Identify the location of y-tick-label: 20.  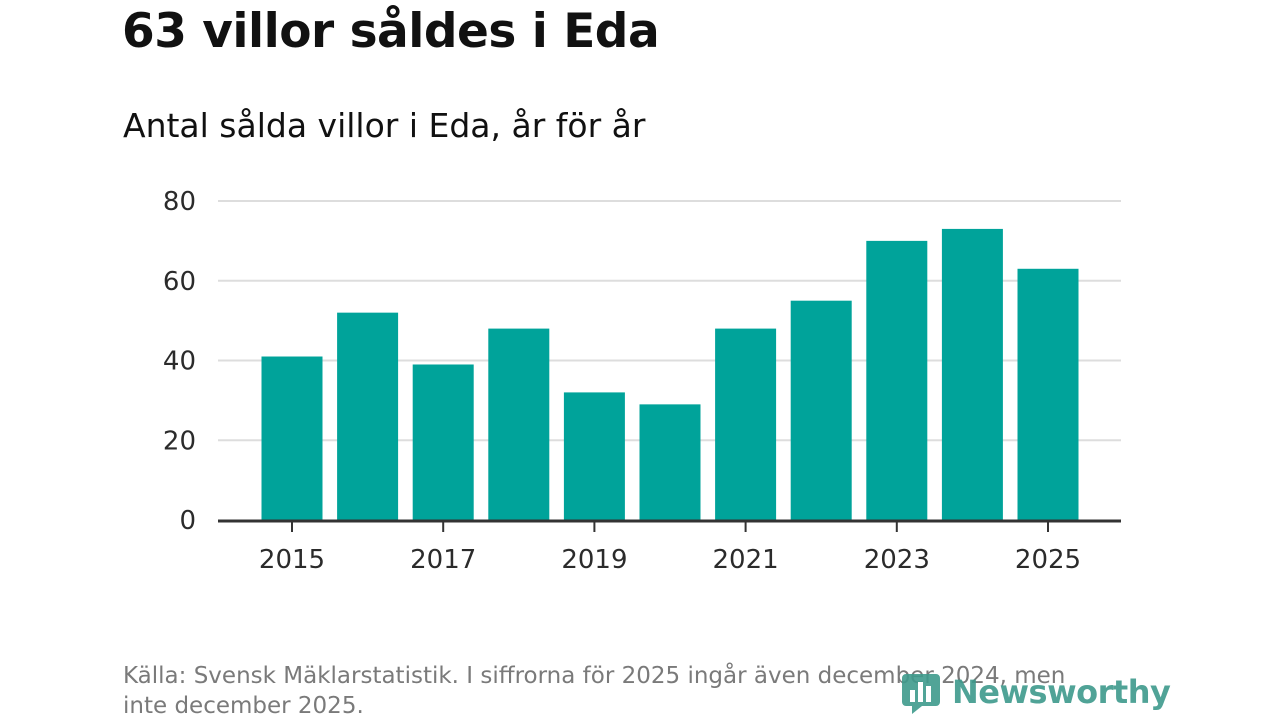
(179, 441).